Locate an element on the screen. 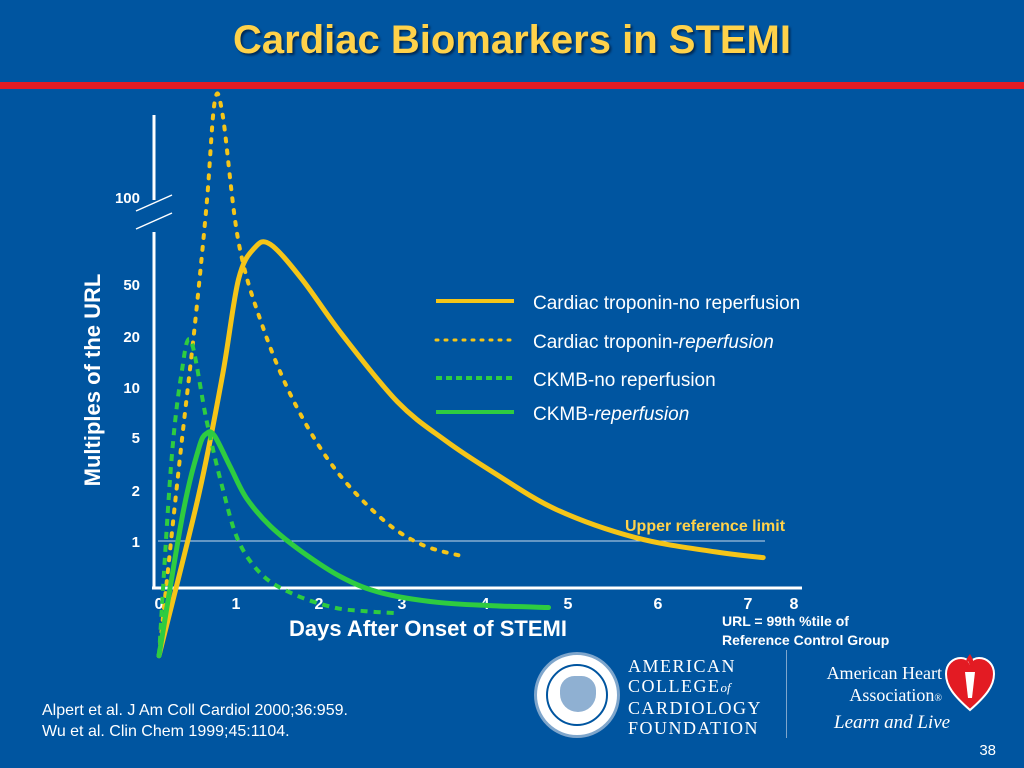 Image resolution: width=1024 pixels, height=768 pixels. accf-line-1: AMERICAN is located at coordinates (682, 666).